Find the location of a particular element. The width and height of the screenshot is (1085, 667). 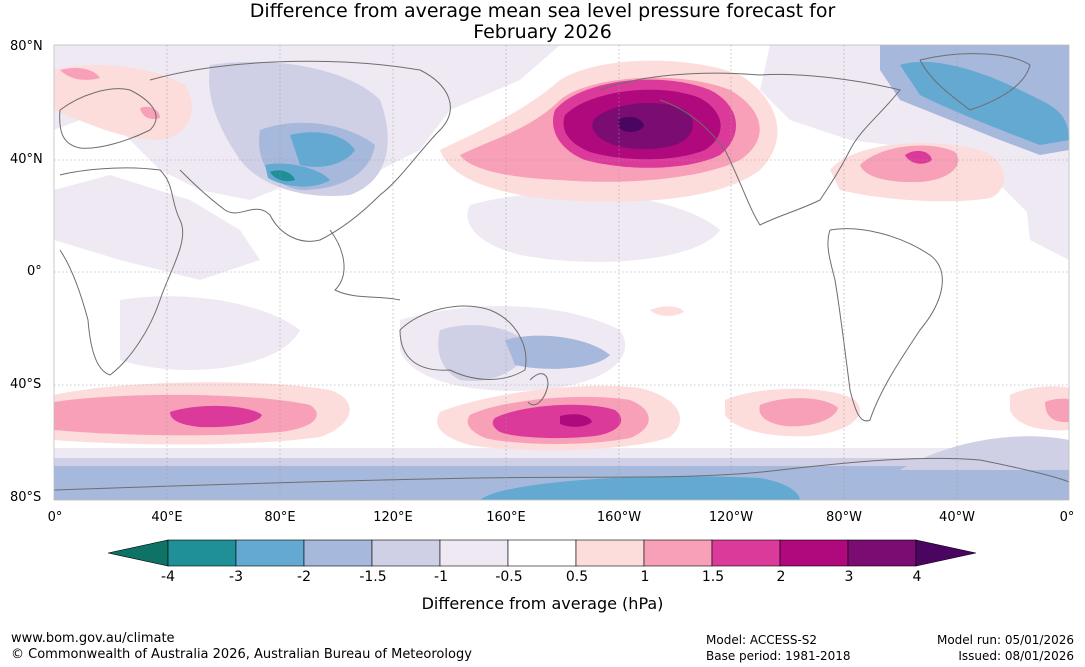

lat-label-40n: 40°N is located at coordinates (26, 159).